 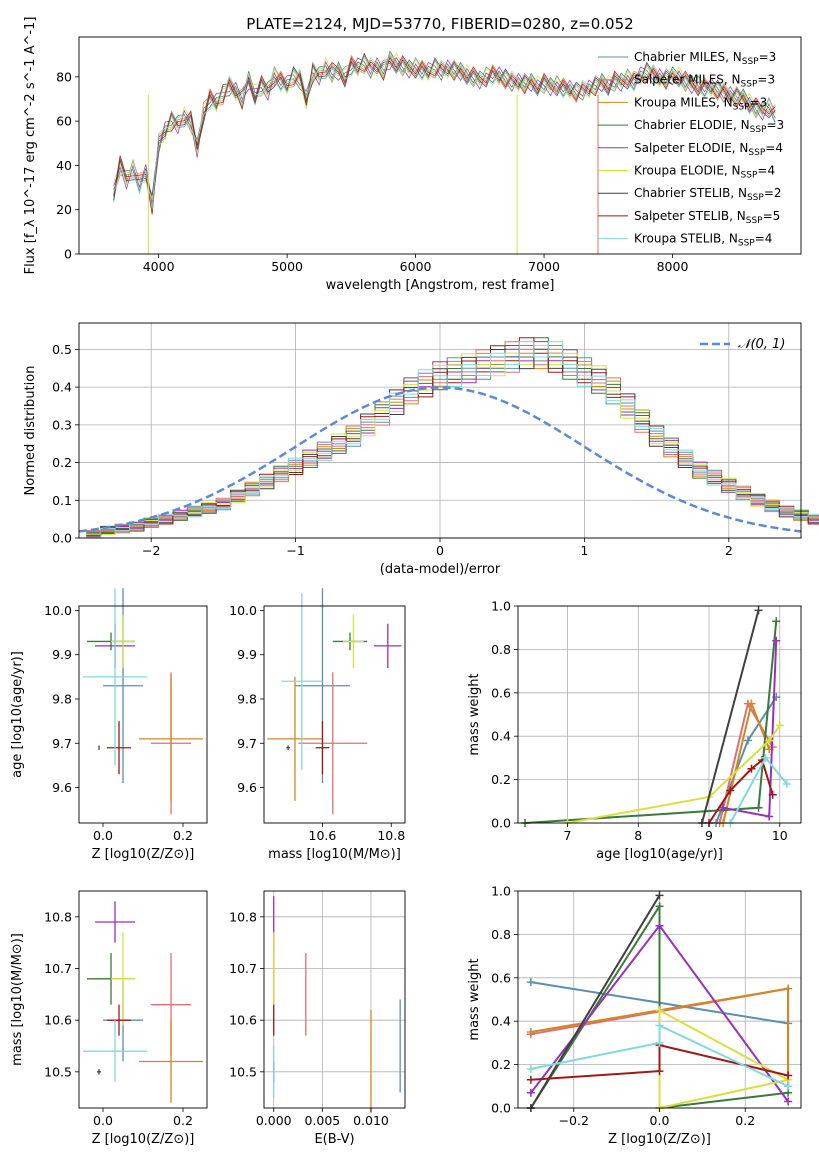 What do you see at coordinates (64, 76) in the screenshot?
I see `y-tick-label: 80` at bounding box center [64, 76].